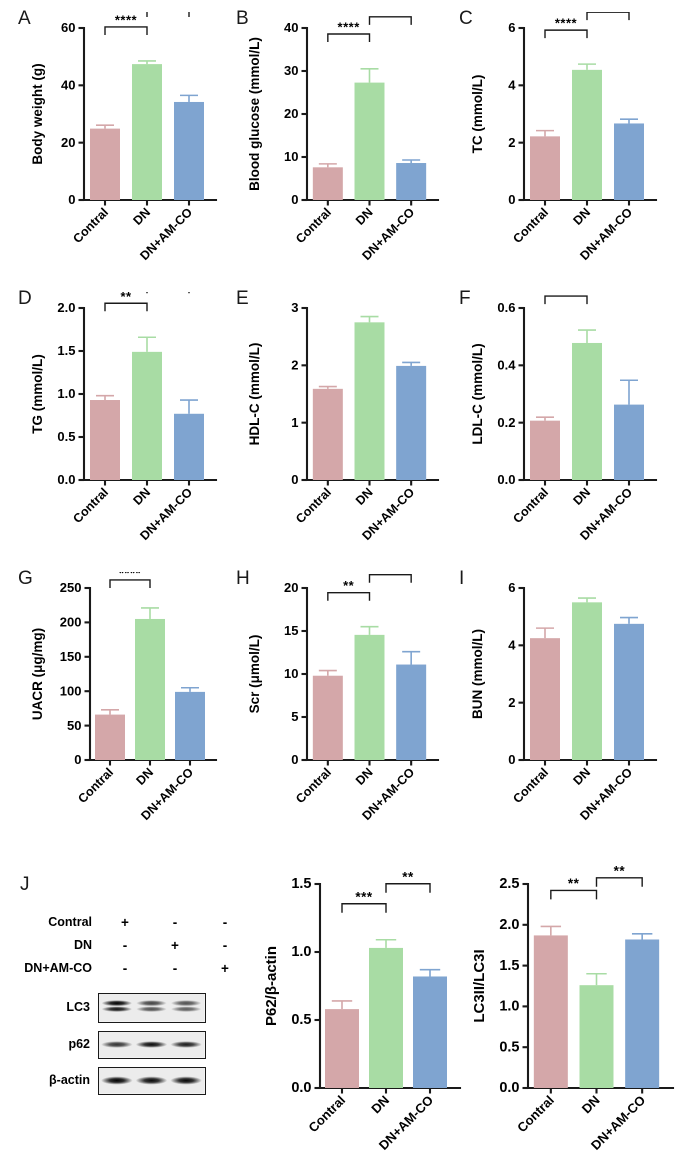  Describe the element at coordinates (509, 884) in the screenshot. I see `y-tick-label: 2.5` at that location.